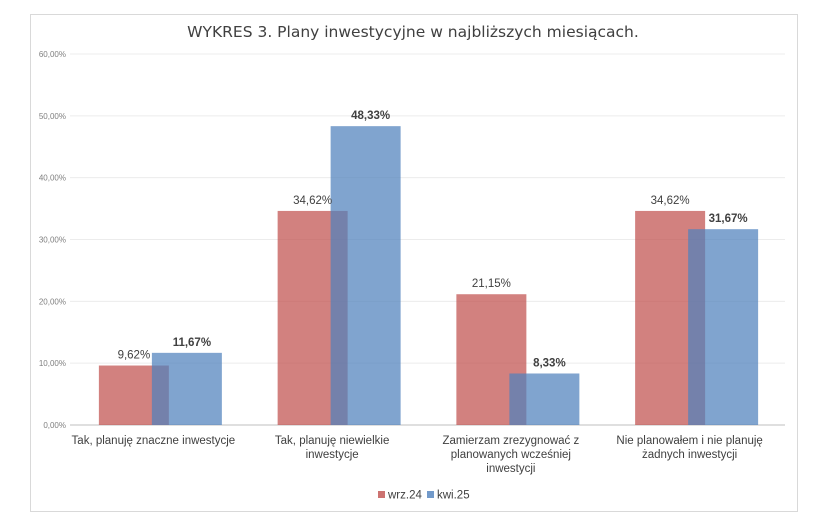 The height and width of the screenshot is (521, 817). Describe the element at coordinates (192, 343) in the screenshot. I see `data-label: 11,67%` at that location.